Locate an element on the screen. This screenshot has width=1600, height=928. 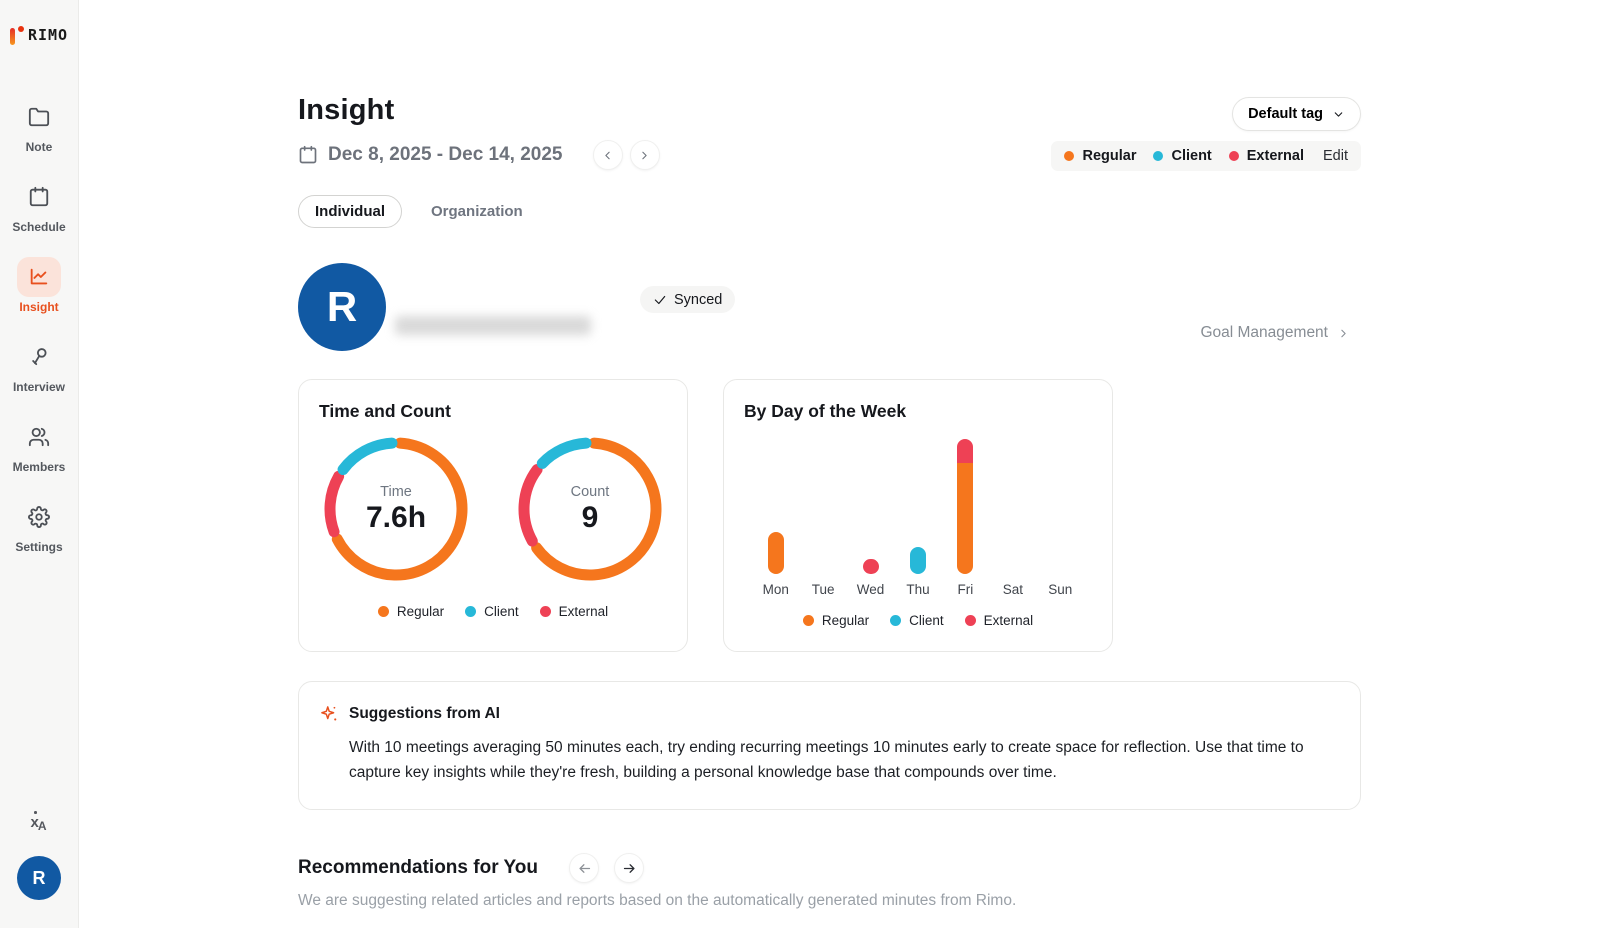
client-dot-icon is located at coordinates (471, 611).